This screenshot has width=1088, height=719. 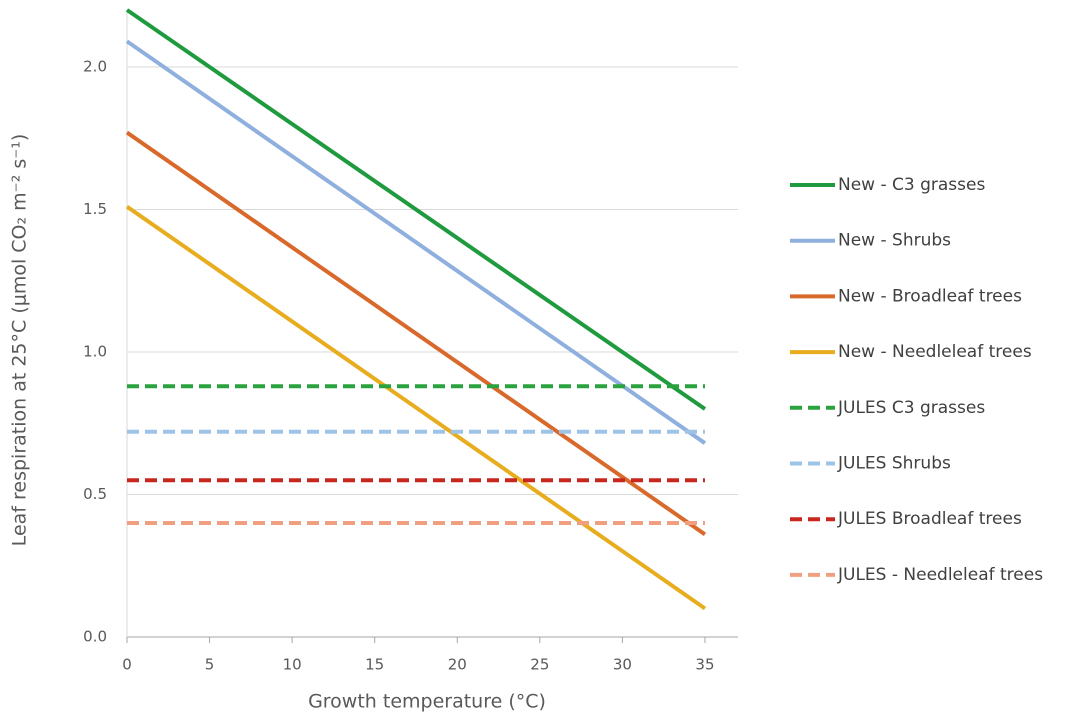 I want to click on x-tick-label: 15, so click(x=374, y=665).